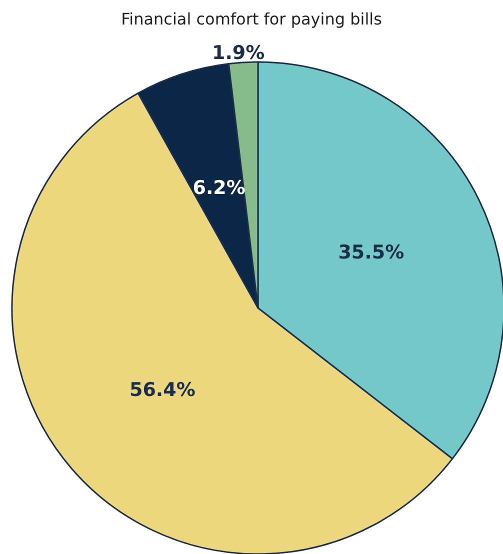 The image size is (503, 554). What do you see at coordinates (238, 53) in the screenshot?
I see `data-label: 1.9%` at bounding box center [238, 53].